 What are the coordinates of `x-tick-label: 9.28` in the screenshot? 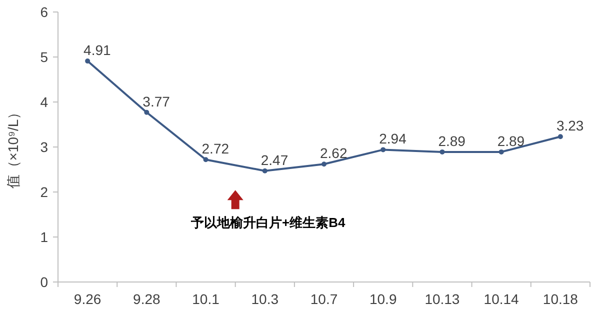 It's located at (147, 299).